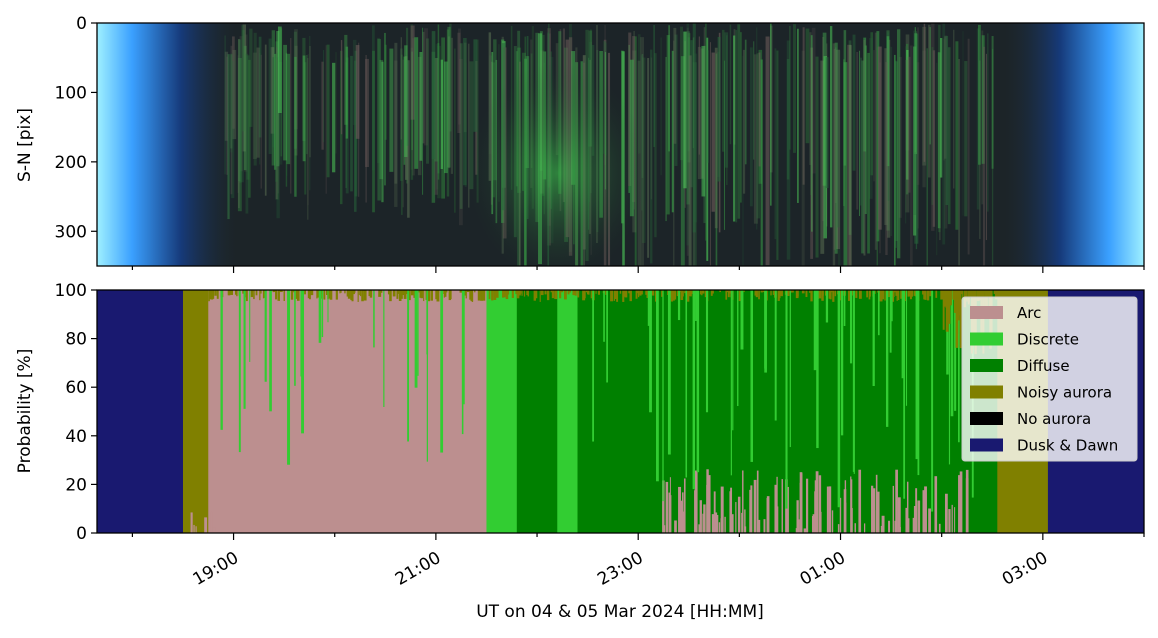 This screenshot has height=638, width=1158. I want to click on legend-label-none: No aurora, so click(1054, 419).